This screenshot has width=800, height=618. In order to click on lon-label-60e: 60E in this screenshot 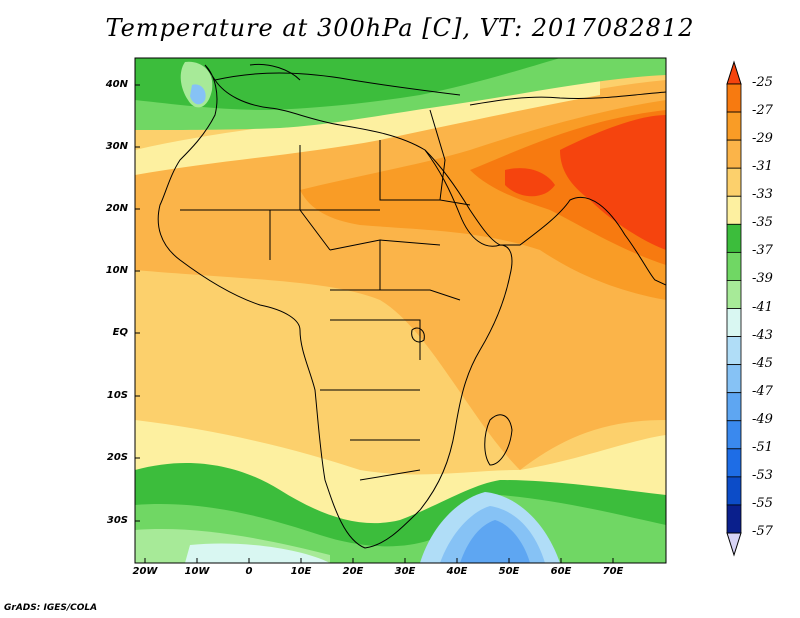, I will do `click(561, 571)`.